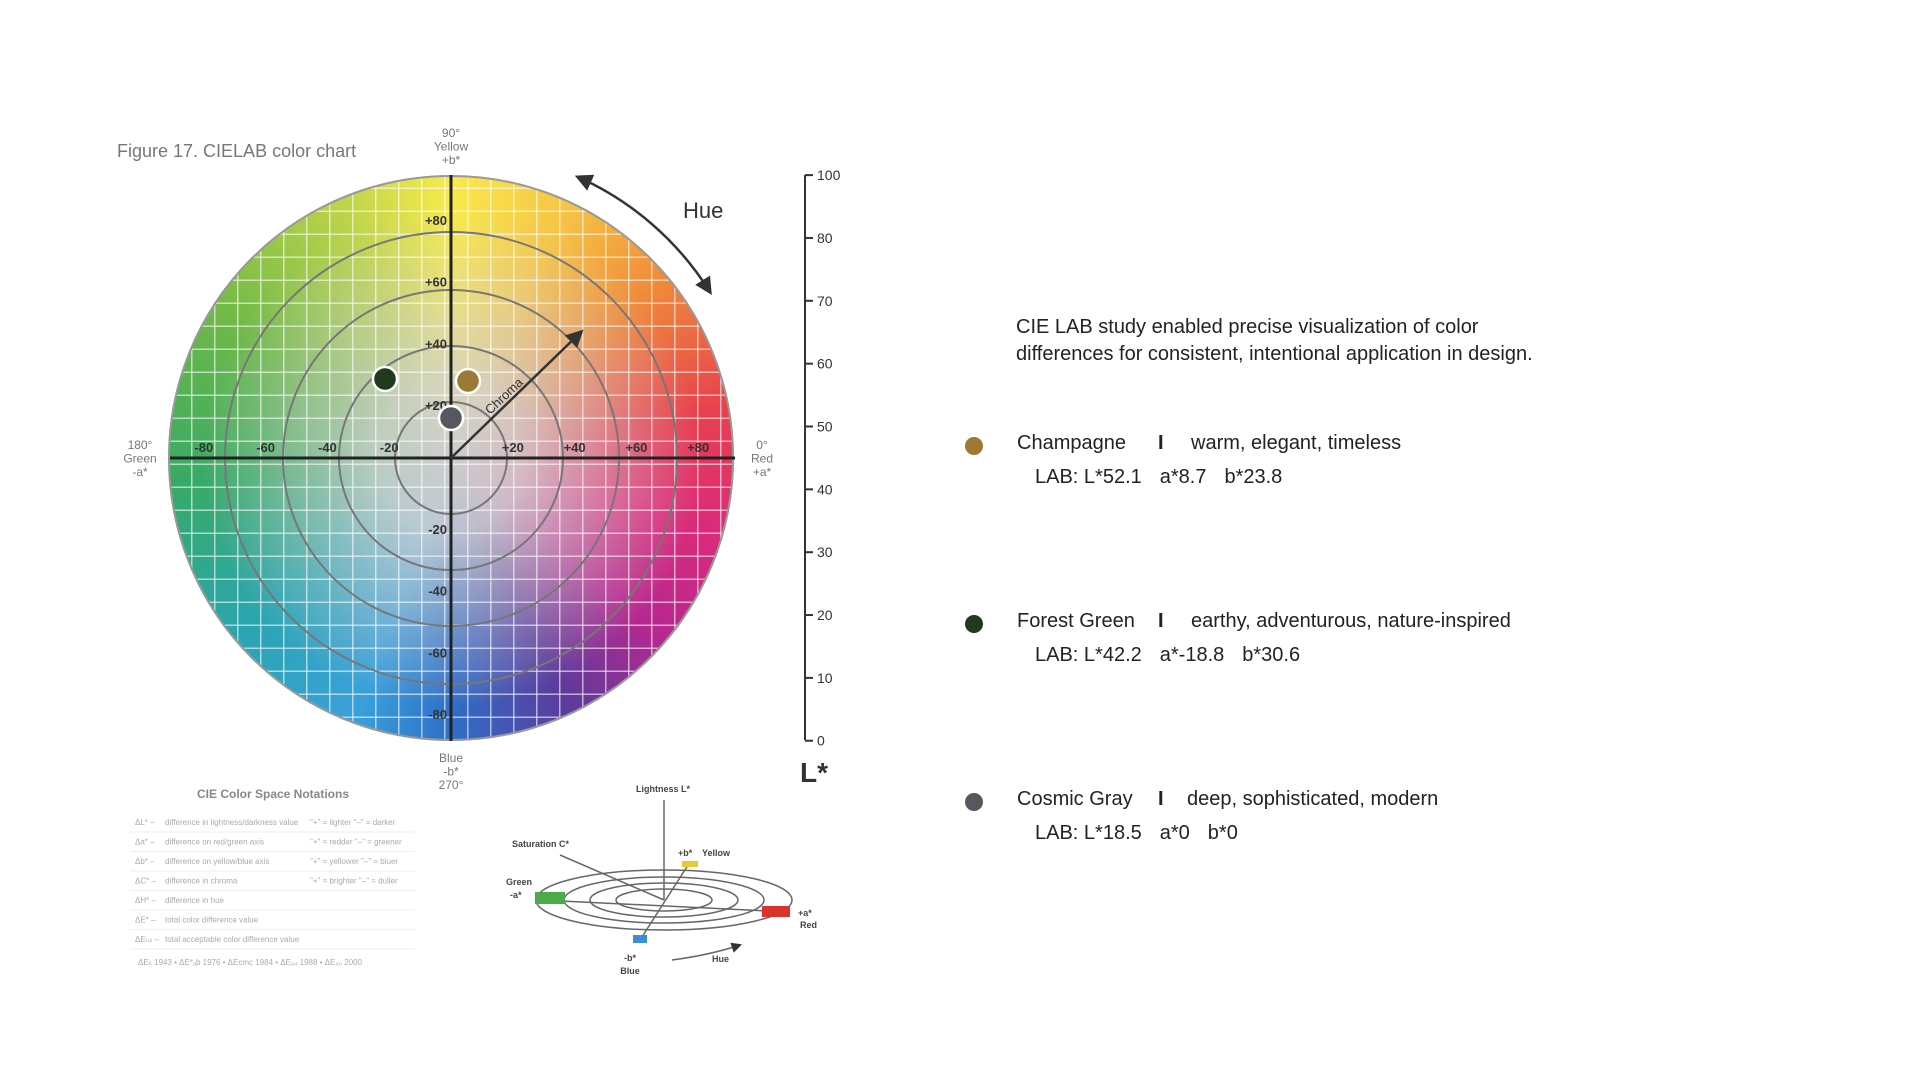 This screenshot has width=1920, height=1080. What do you see at coordinates (437, 529) in the screenshot?
I see `b-tick-label: -20` at bounding box center [437, 529].